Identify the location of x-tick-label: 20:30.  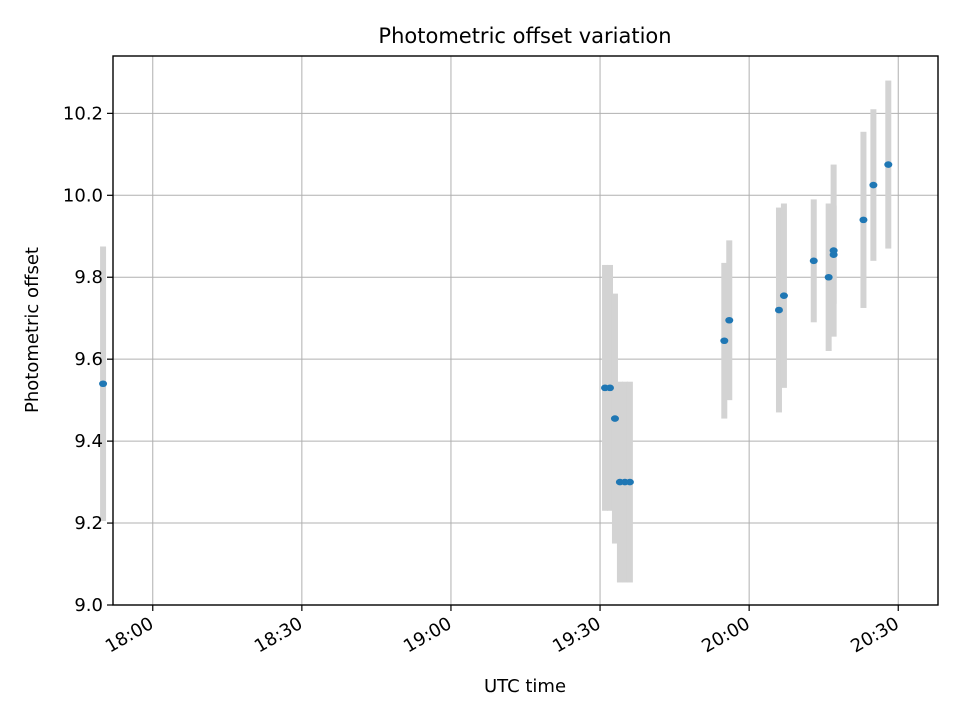
(874, 635).